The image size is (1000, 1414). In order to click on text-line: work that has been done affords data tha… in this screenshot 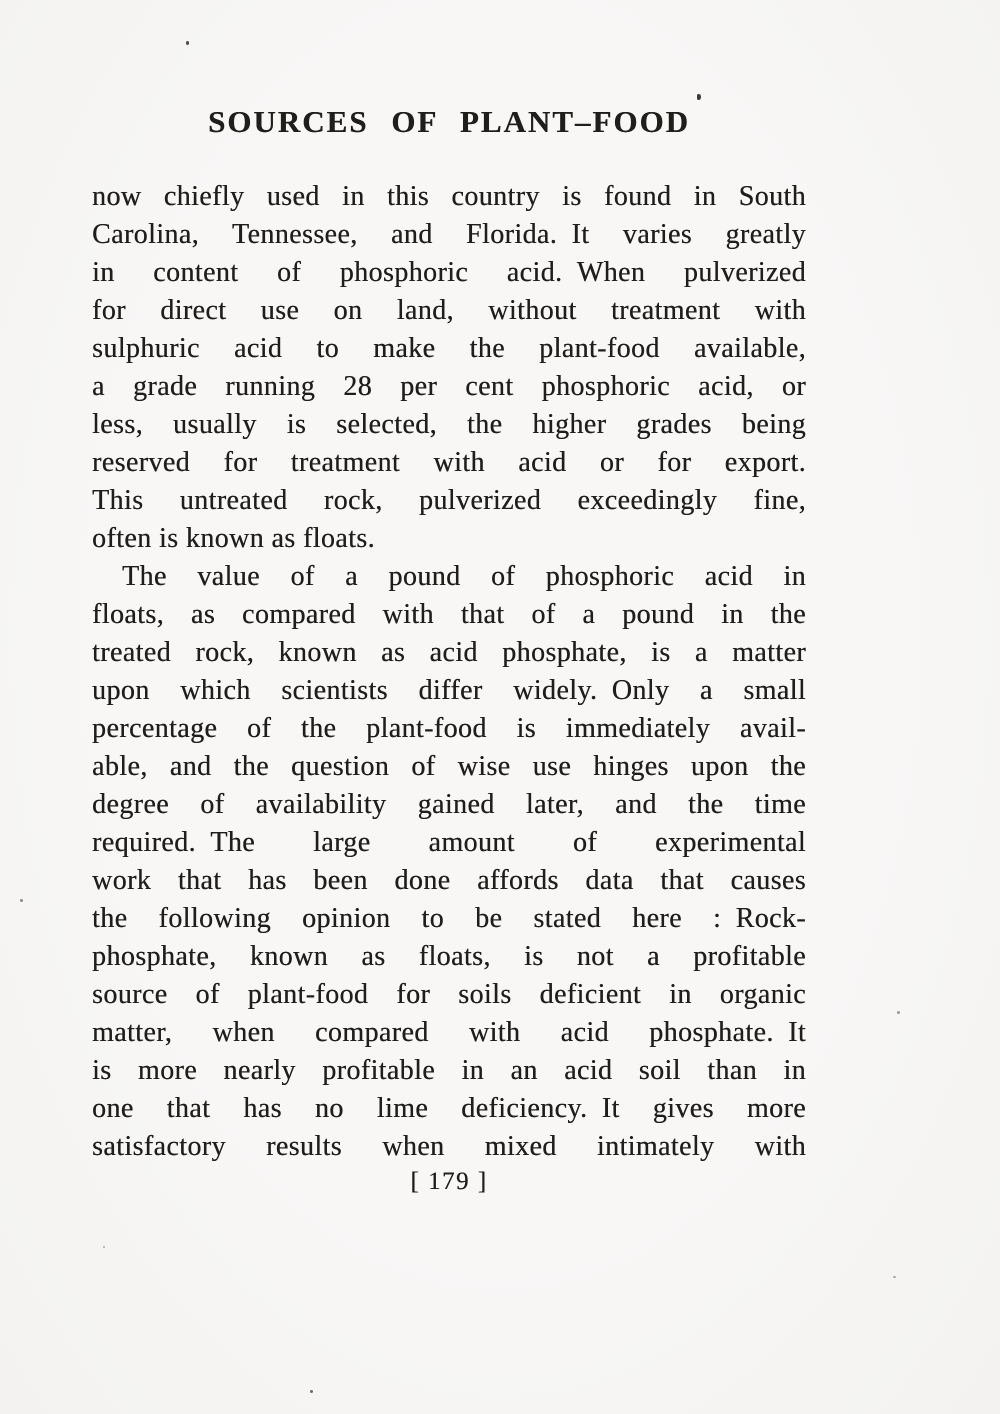, I will do `click(449, 880)`.